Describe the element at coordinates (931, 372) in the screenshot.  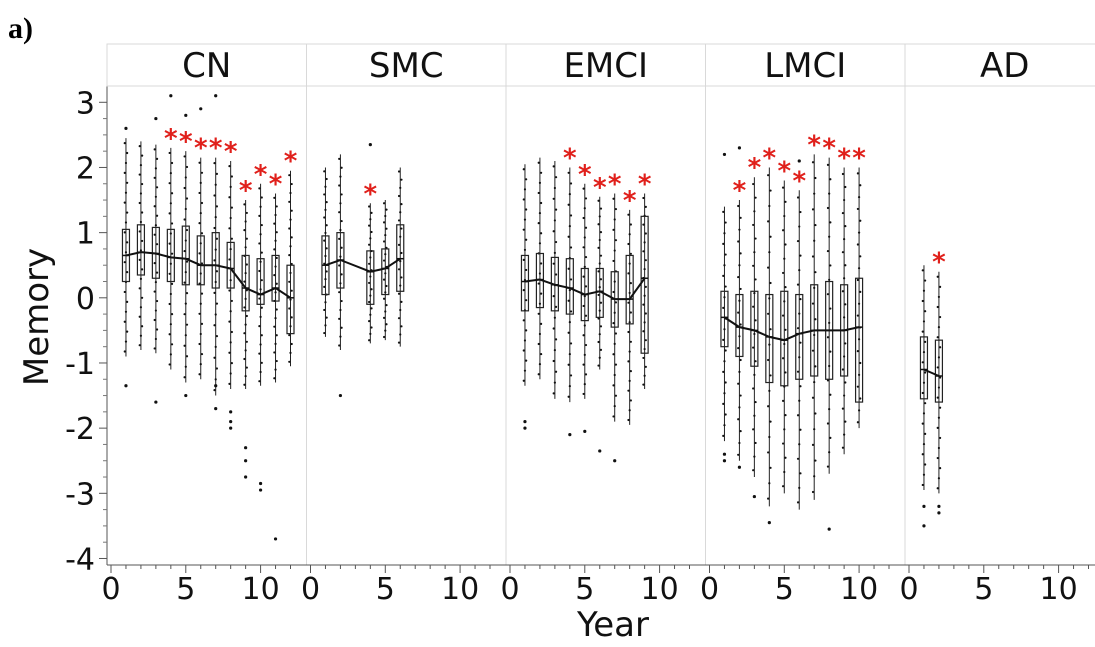
I see `median-trend-line` at that location.